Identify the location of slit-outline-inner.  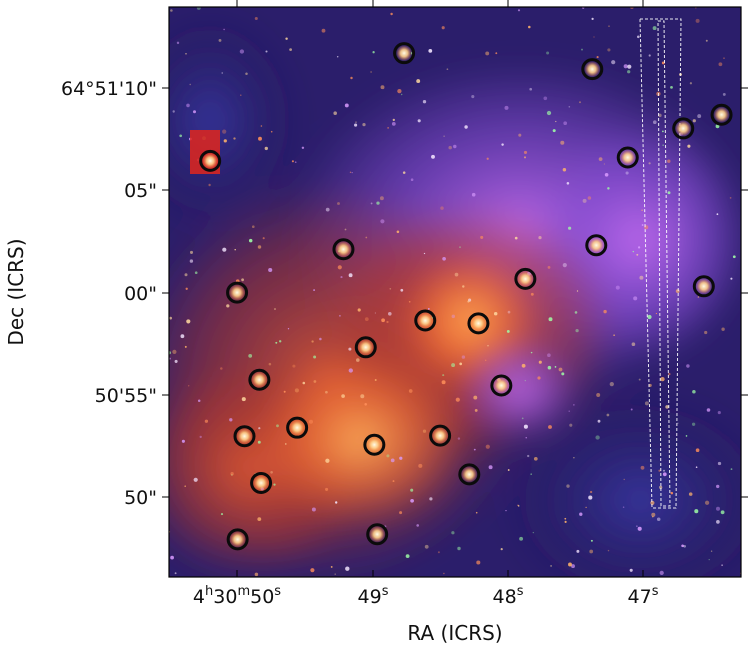
(664, 263).